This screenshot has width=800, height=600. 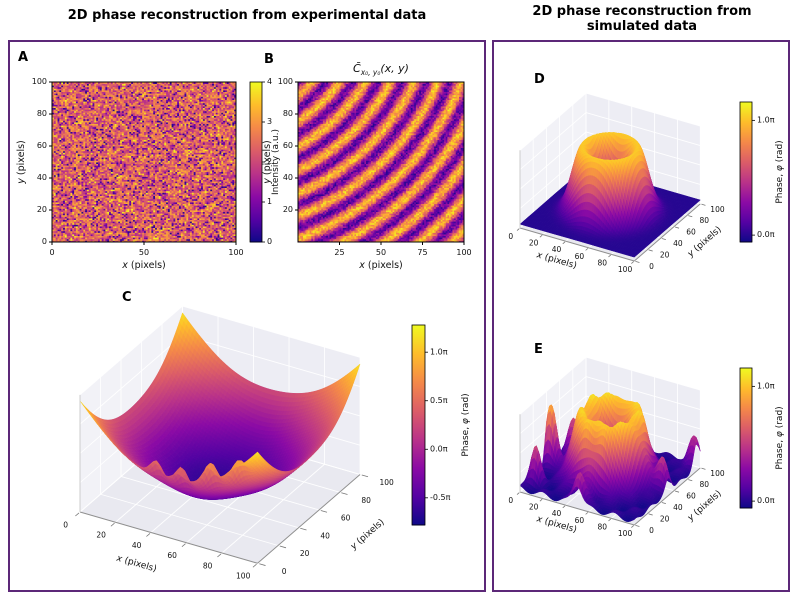 I want to click on correlation-fringes-heatmap, so click(x=367, y=162).